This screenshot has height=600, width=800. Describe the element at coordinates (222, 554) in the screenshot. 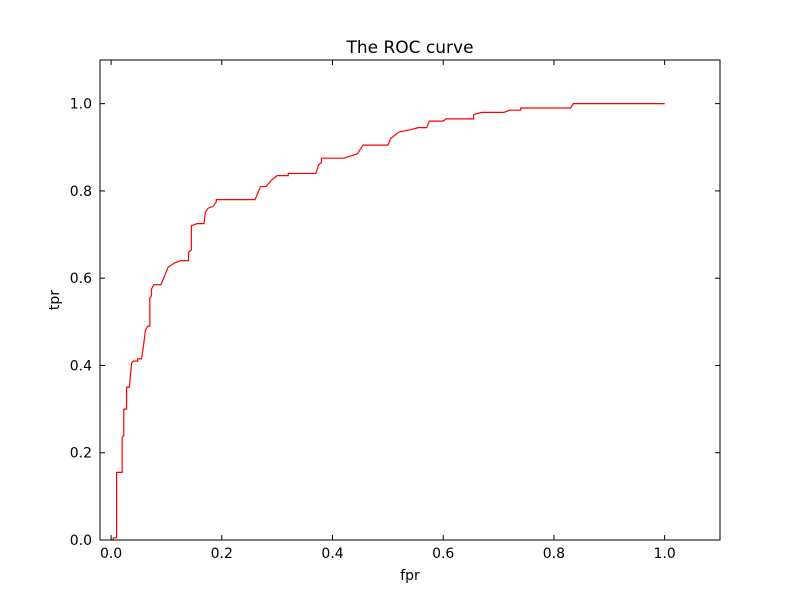

I see `x-tick-label: 0.2` at that location.